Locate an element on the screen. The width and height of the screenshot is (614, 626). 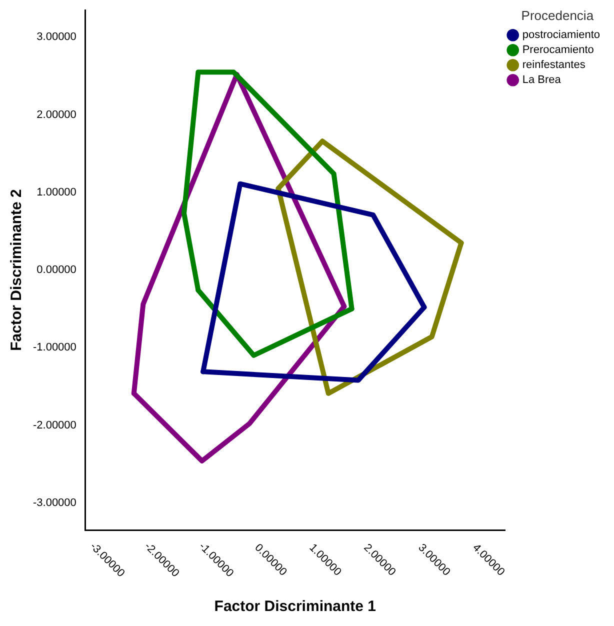
legend-label: La Brea is located at coordinates (542, 80).